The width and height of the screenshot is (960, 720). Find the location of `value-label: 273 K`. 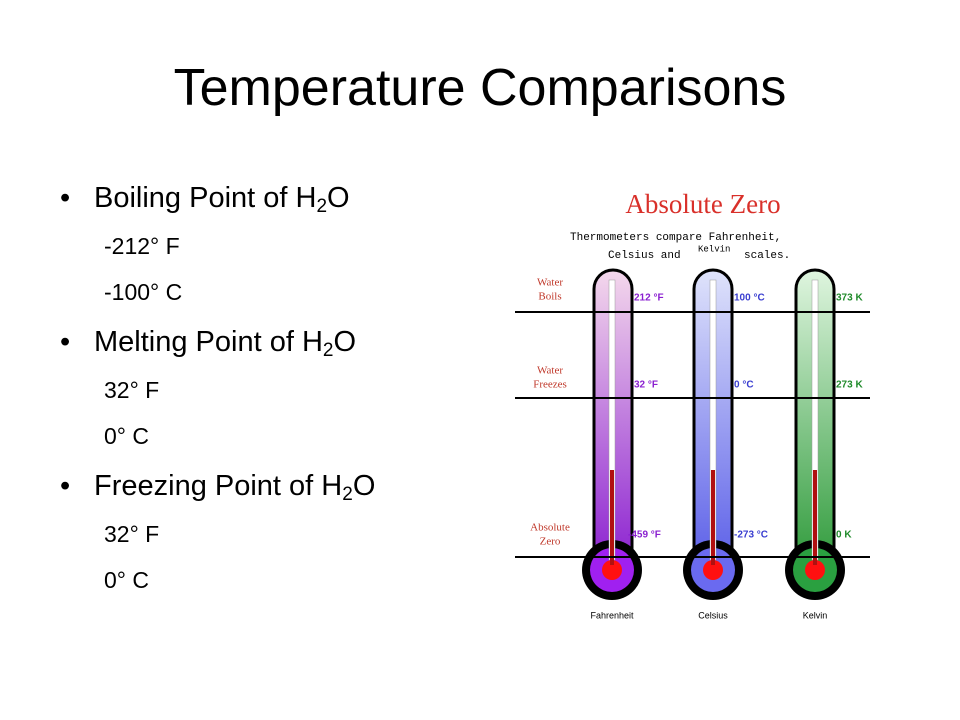

value-label: 273 K is located at coordinates (849, 385).